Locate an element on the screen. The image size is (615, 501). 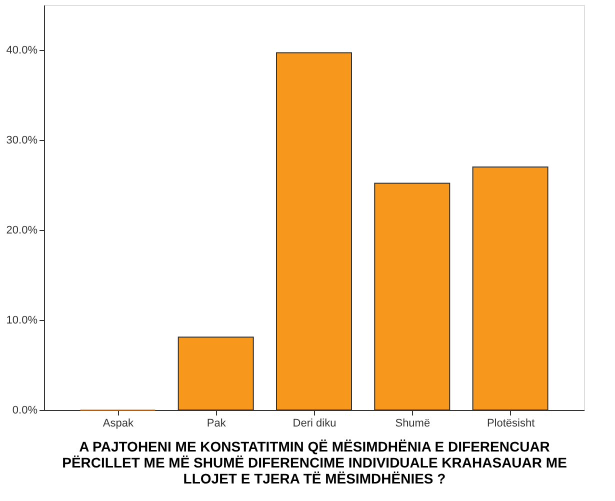
y-tick-label: 10.0% is located at coordinates (22, 320).